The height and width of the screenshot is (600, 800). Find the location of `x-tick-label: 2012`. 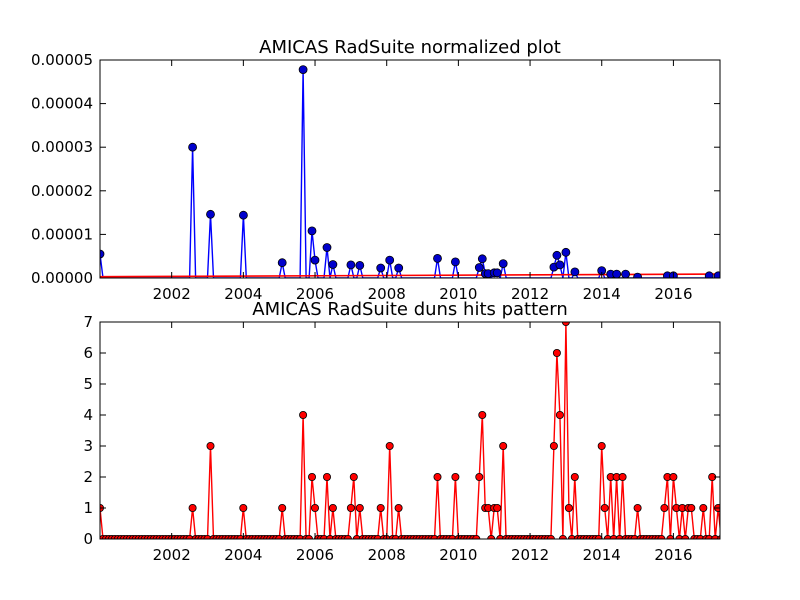

x-tick-label: 2012 is located at coordinates (530, 294).